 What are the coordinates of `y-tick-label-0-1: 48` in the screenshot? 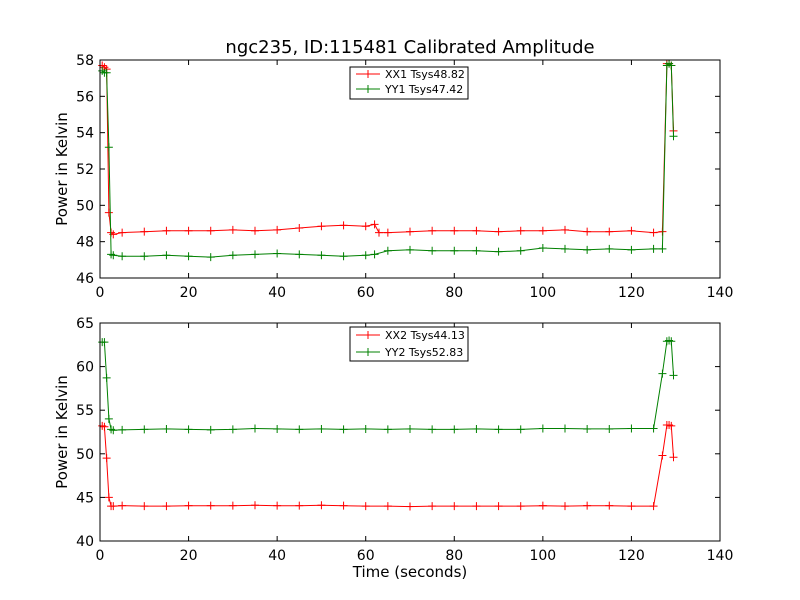 It's located at (85, 243).